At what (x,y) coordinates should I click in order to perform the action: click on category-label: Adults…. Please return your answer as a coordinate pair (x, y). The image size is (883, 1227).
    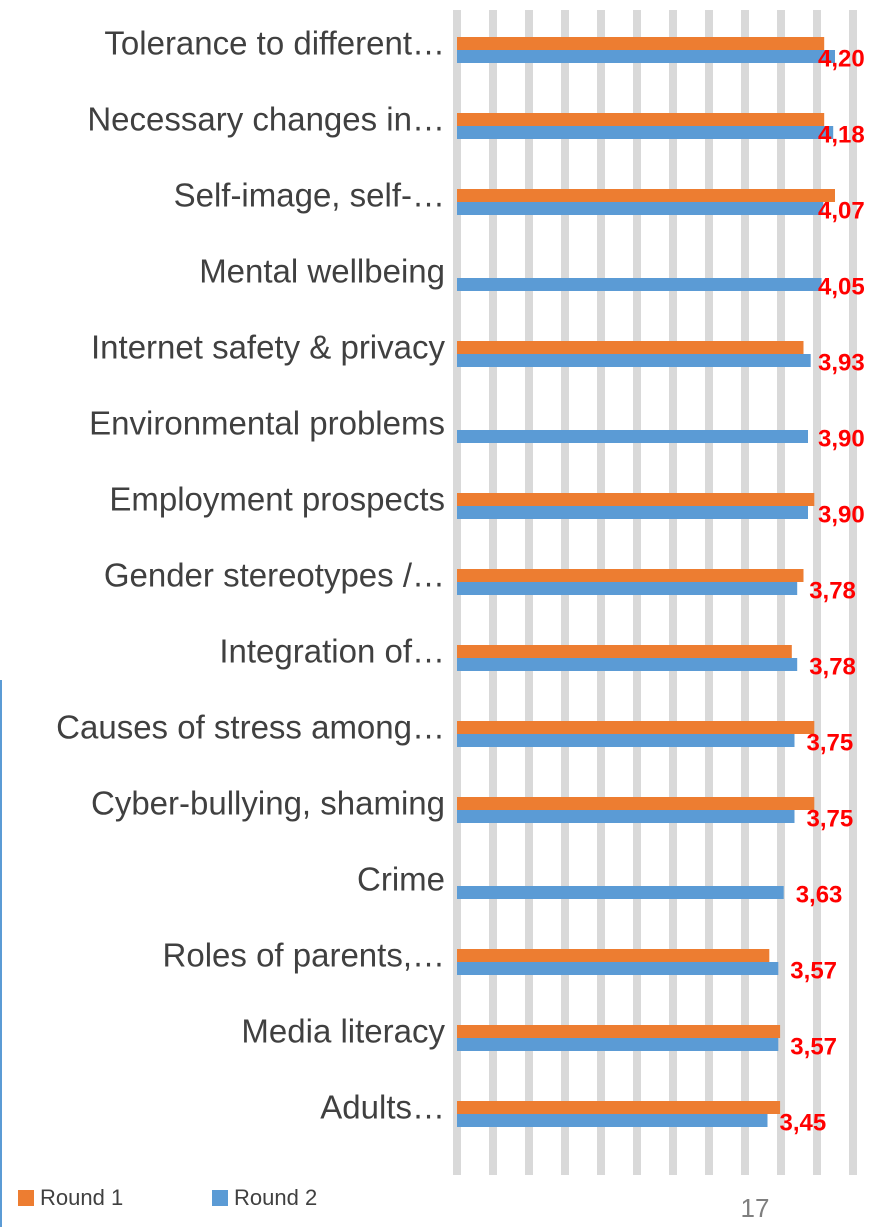
    Looking at the image, I should click on (382, 1107).